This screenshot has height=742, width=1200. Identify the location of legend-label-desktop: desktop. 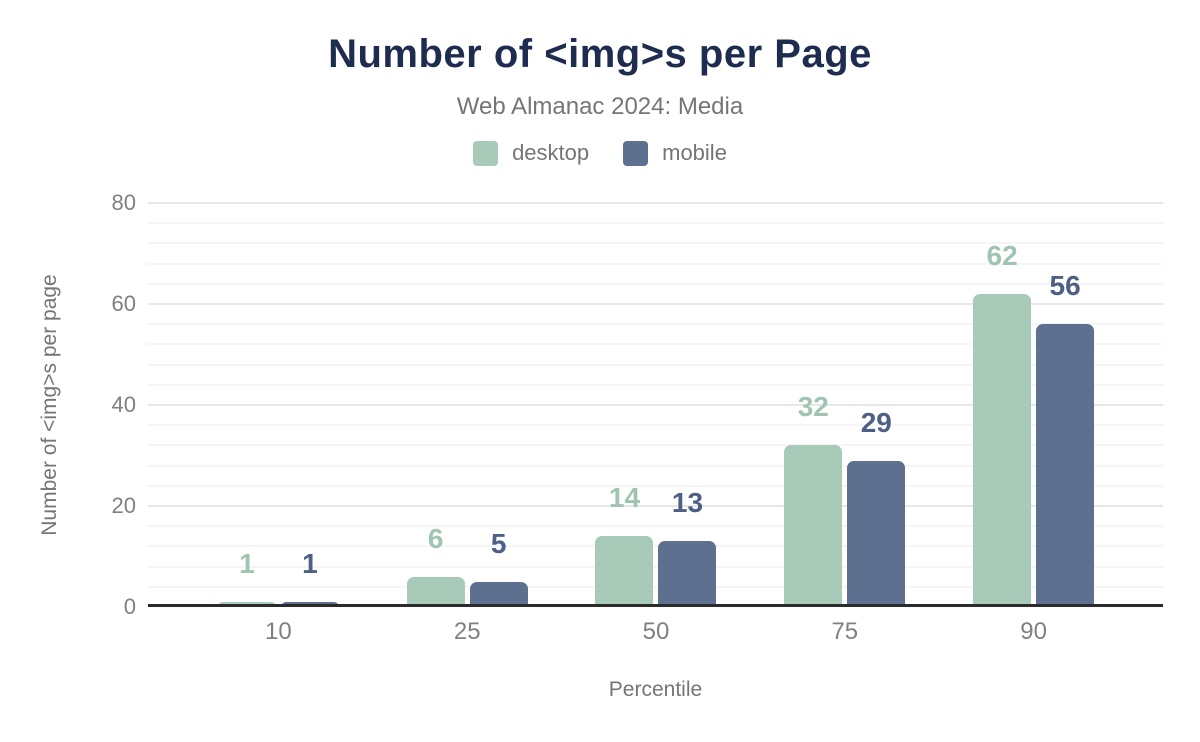
(551, 152).